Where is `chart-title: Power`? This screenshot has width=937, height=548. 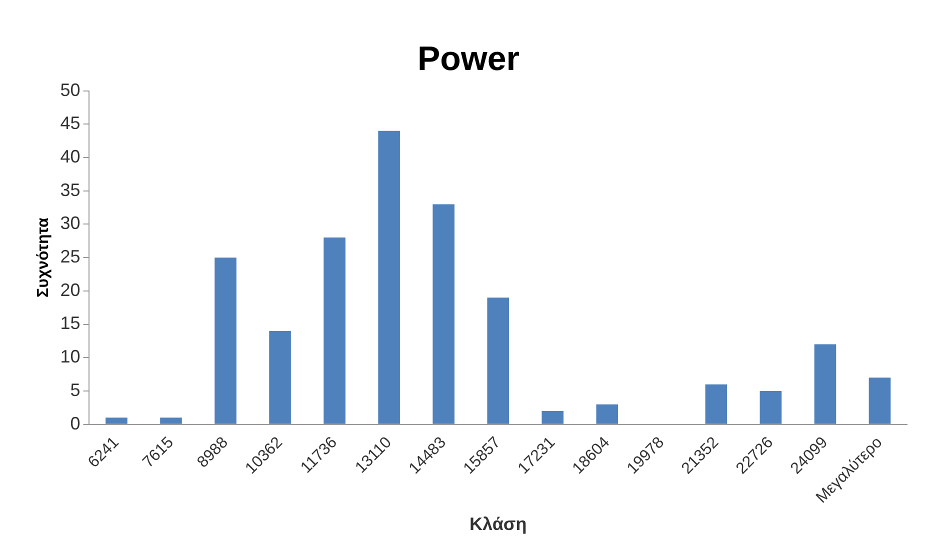
chart-title: Power is located at coordinates (468, 59).